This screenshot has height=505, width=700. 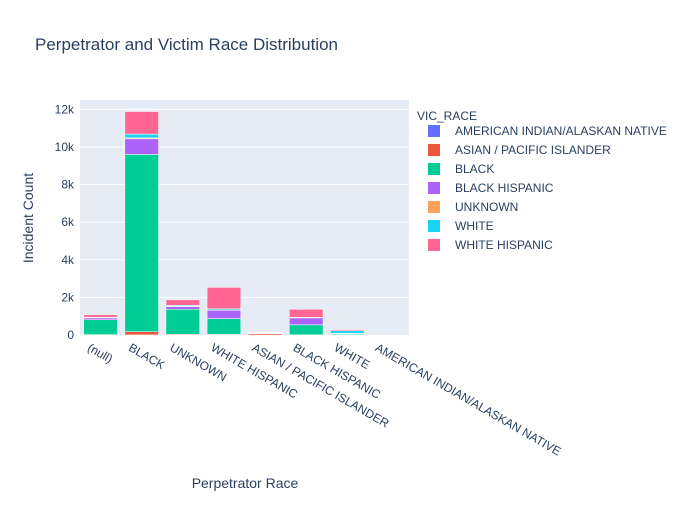 What do you see at coordinates (245, 483) in the screenshot?
I see `x-axis-title: Perpetrator Race` at bounding box center [245, 483].